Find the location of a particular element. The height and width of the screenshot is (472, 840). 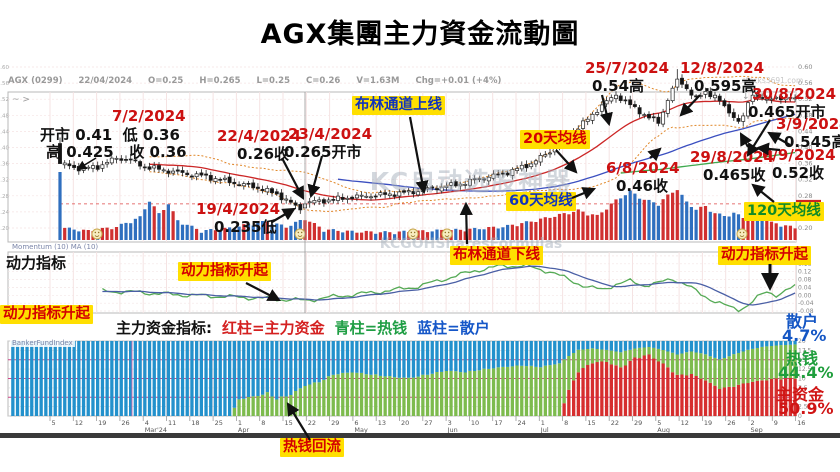

svg-text: 0.04 is located at coordinates (805, 287).